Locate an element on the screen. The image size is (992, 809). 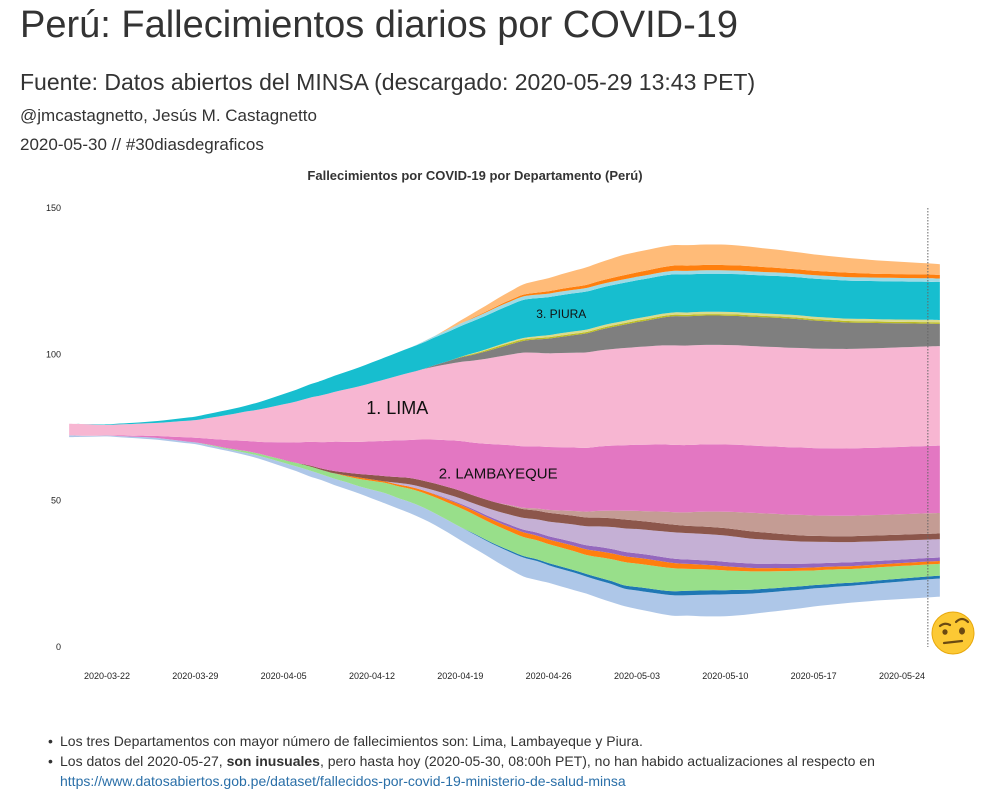
x-tick-label: 2020-05-10 is located at coordinates (725, 676).